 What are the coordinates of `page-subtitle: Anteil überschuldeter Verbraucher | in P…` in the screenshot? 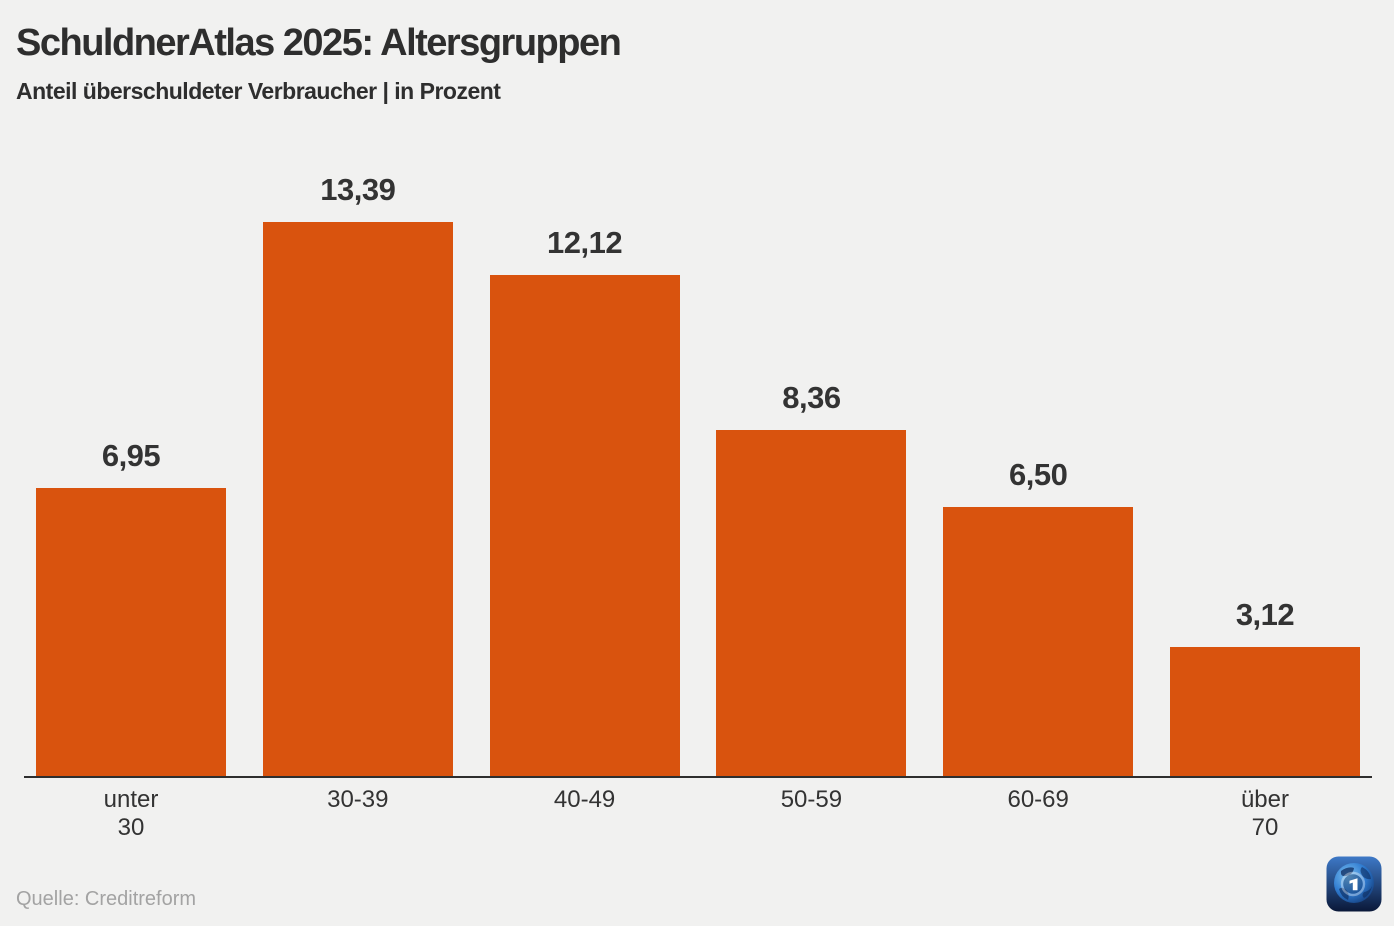 It's located at (258, 91).